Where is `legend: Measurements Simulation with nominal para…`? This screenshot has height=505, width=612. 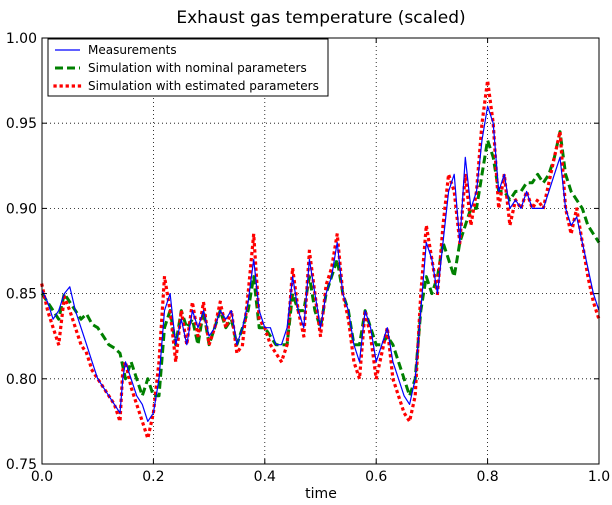 legend: Measurements Simulation with nominal para… is located at coordinates (188, 67).